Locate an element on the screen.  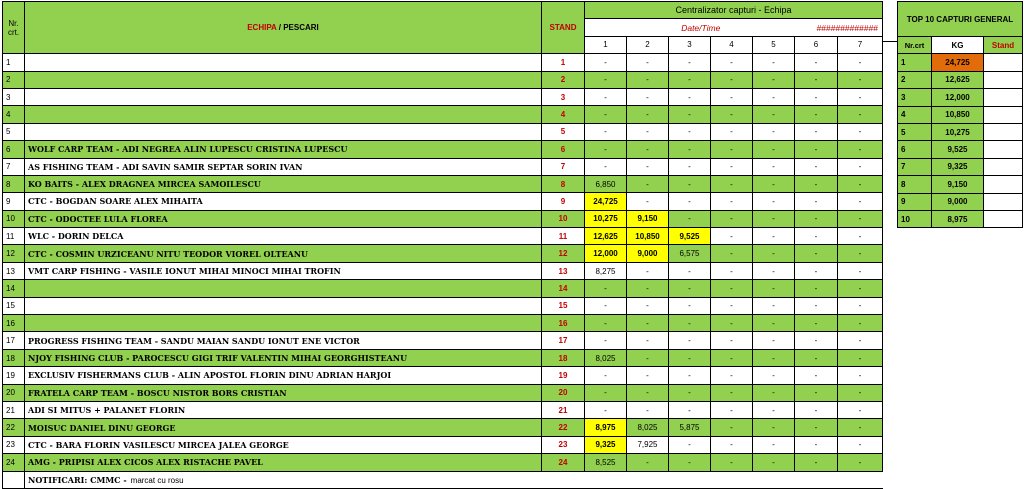
capture-cell: 8,275 is located at coordinates (605, 271).